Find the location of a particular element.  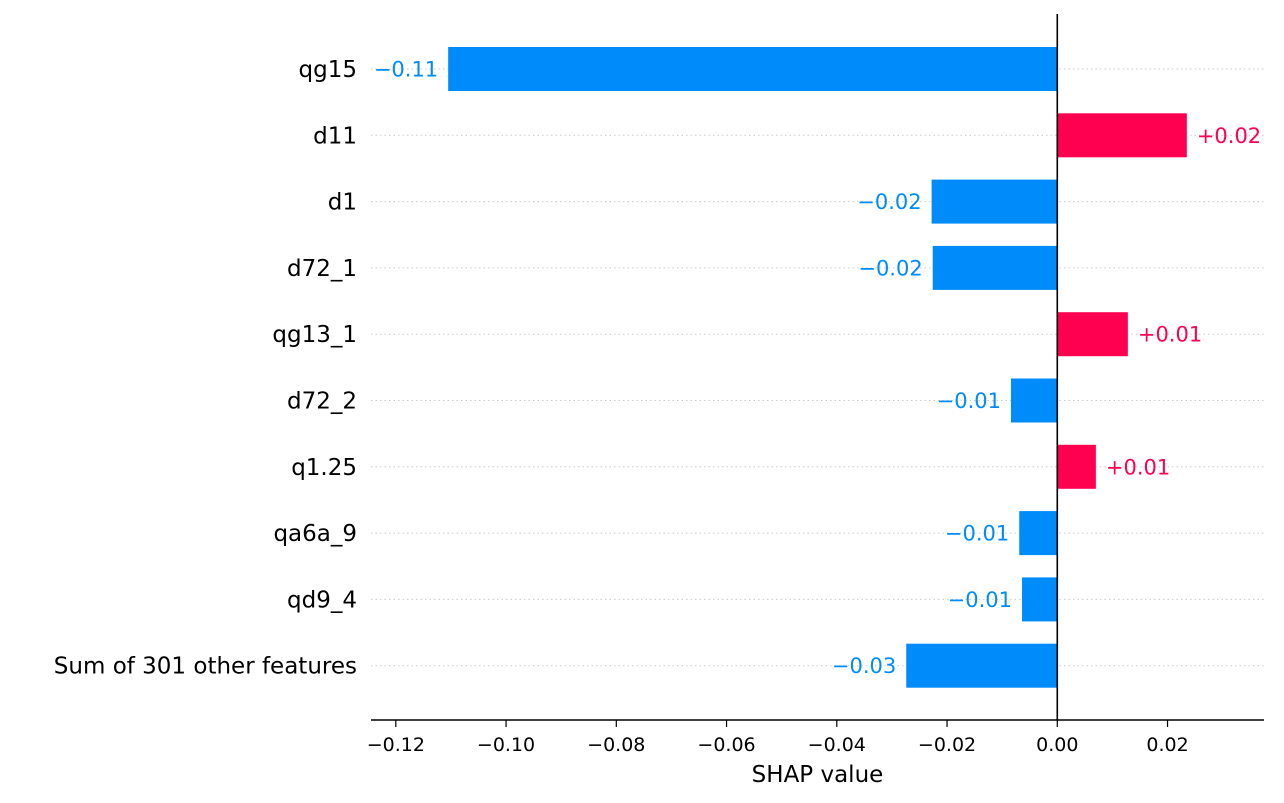

value-label: −0.03 is located at coordinates (864, 666).